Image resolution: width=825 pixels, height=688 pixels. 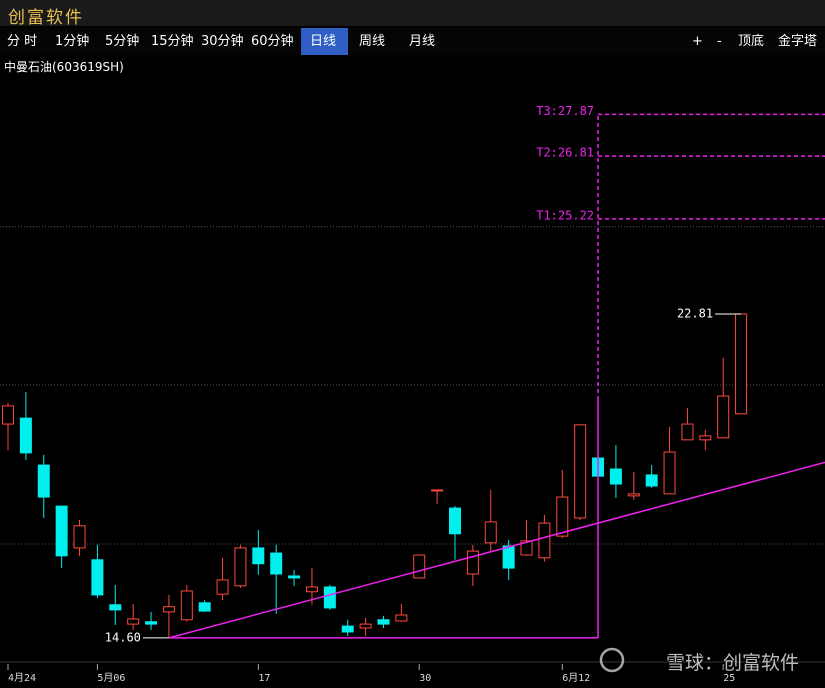 What do you see at coordinates (612, 660) in the screenshot?
I see `watermark-logo` at bounding box center [612, 660].